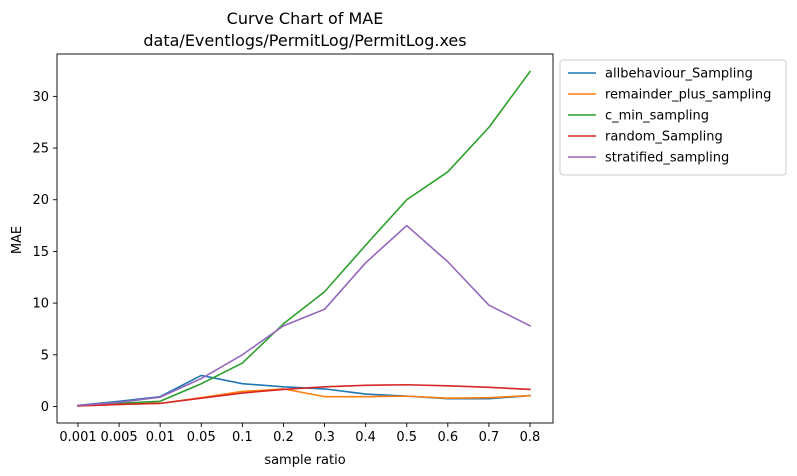  Describe the element at coordinates (688, 95) in the screenshot. I see `legend-label-remainder_plus_sampling: remainder_plus_sampling` at that location.